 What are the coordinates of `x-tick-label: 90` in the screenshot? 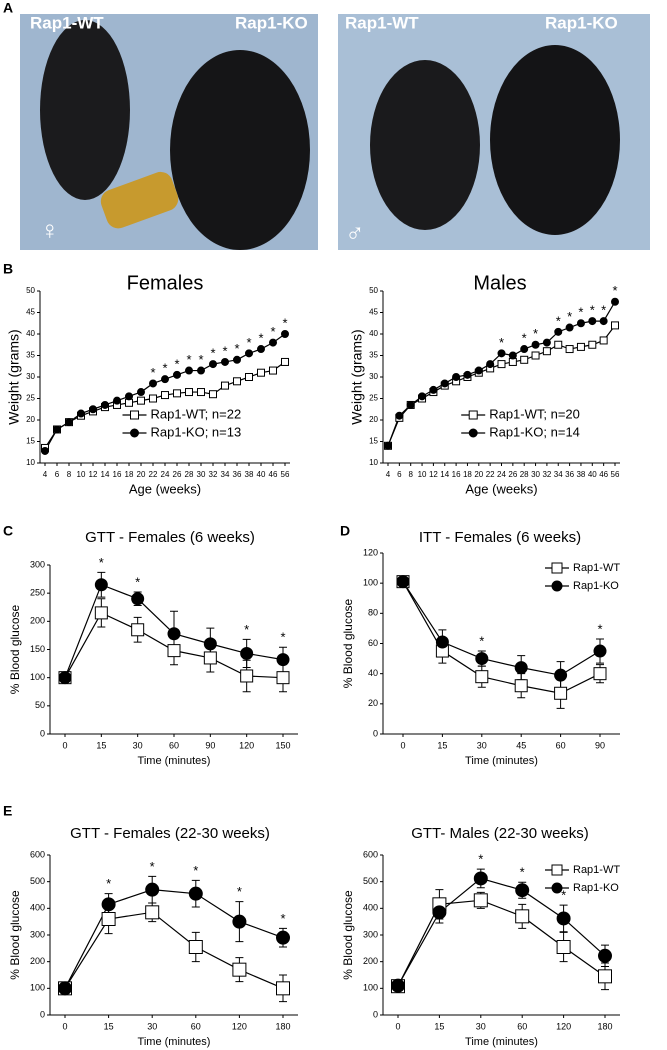 It's located at (210, 745).